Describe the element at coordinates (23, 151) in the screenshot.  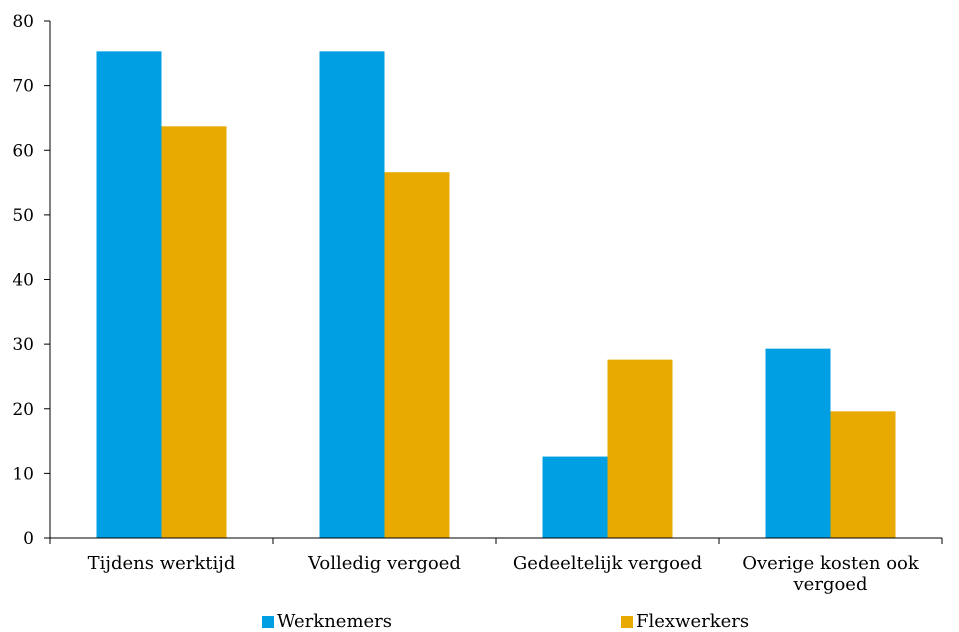
I see `y-tick-label: 60` at that location.